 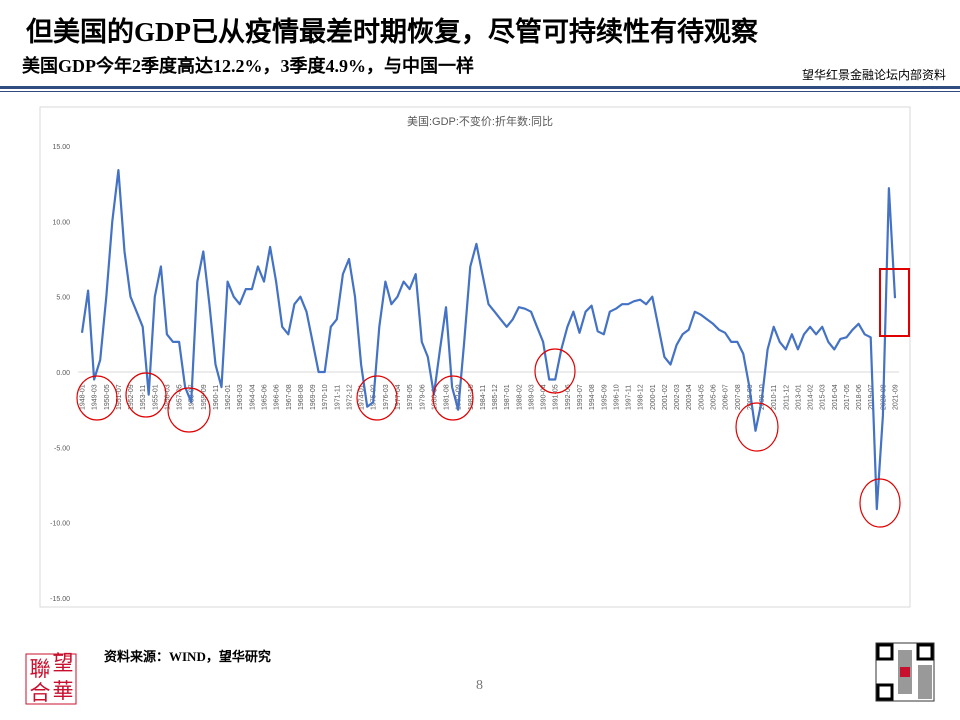 I want to click on x-tick-label: 2011-12, so click(x=786, y=397).